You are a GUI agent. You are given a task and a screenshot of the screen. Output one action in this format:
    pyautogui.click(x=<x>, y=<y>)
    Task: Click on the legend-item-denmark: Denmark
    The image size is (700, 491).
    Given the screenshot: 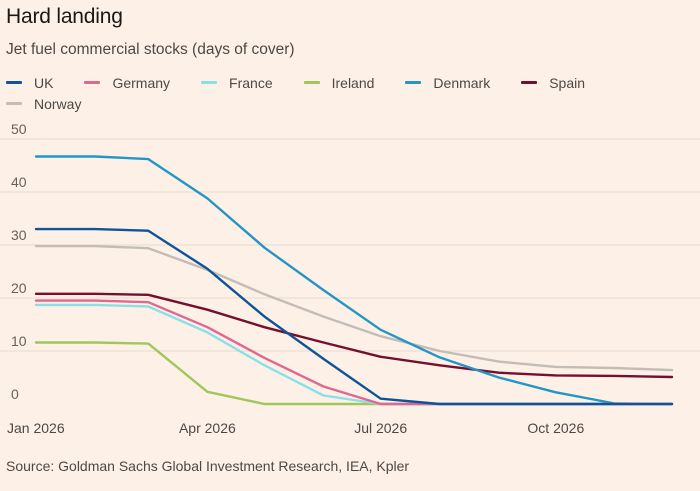 What is the action you would take?
    pyautogui.click(x=447, y=82)
    